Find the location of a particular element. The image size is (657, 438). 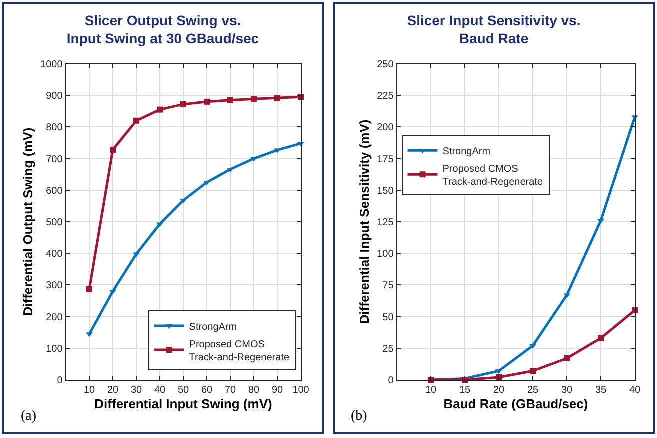

y-tick-label: 700 is located at coordinates (55, 160).